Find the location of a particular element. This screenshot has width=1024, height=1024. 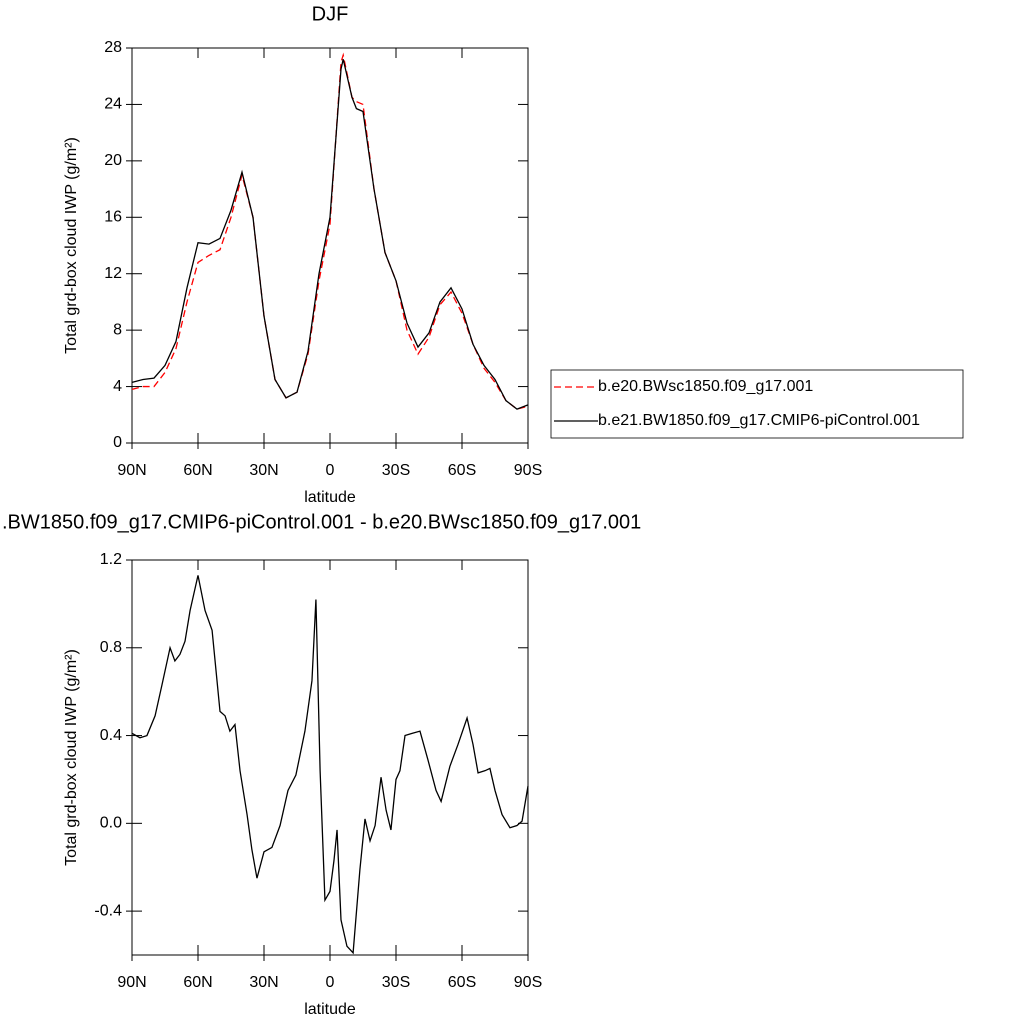

chart-title: DJF is located at coordinates (330, 14).